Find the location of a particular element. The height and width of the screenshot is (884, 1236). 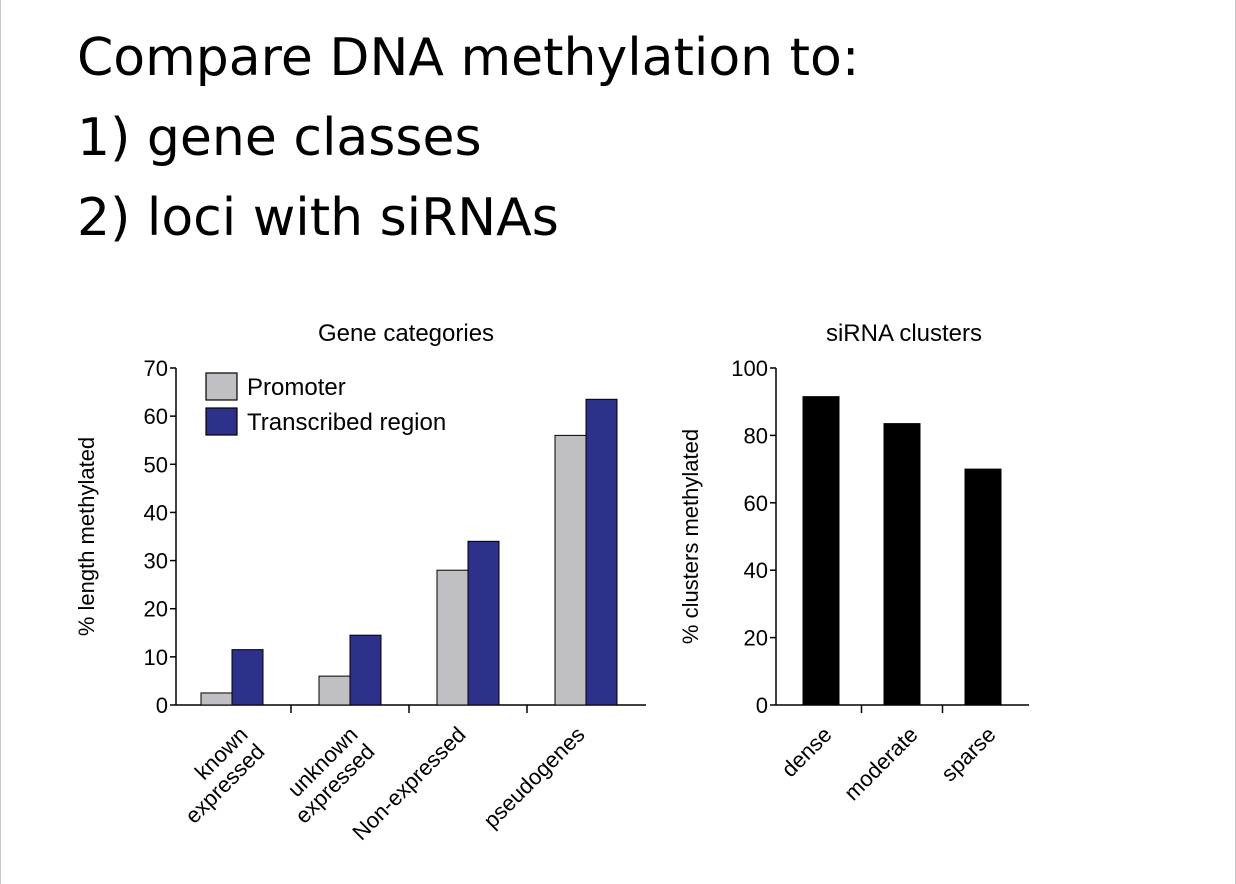

title-line-1: Compare DNA methylation to: is located at coordinates (468, 58).